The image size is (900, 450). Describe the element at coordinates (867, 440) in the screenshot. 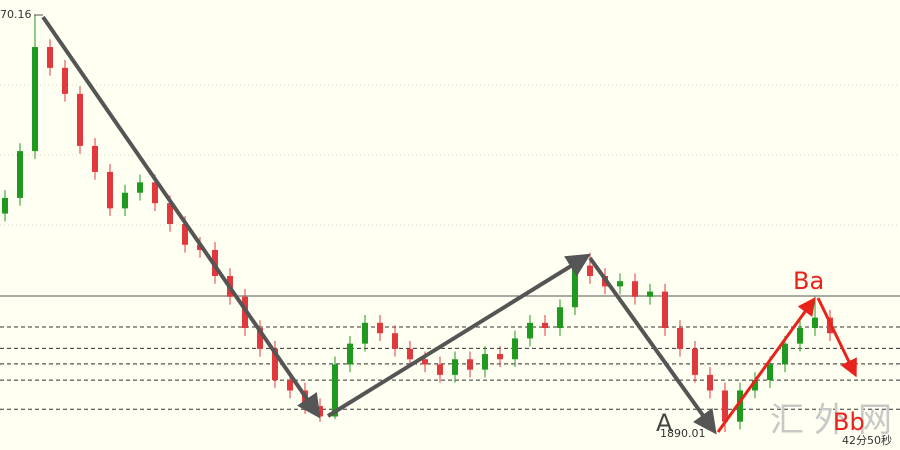

I see `timer: 42分50秒` at that location.